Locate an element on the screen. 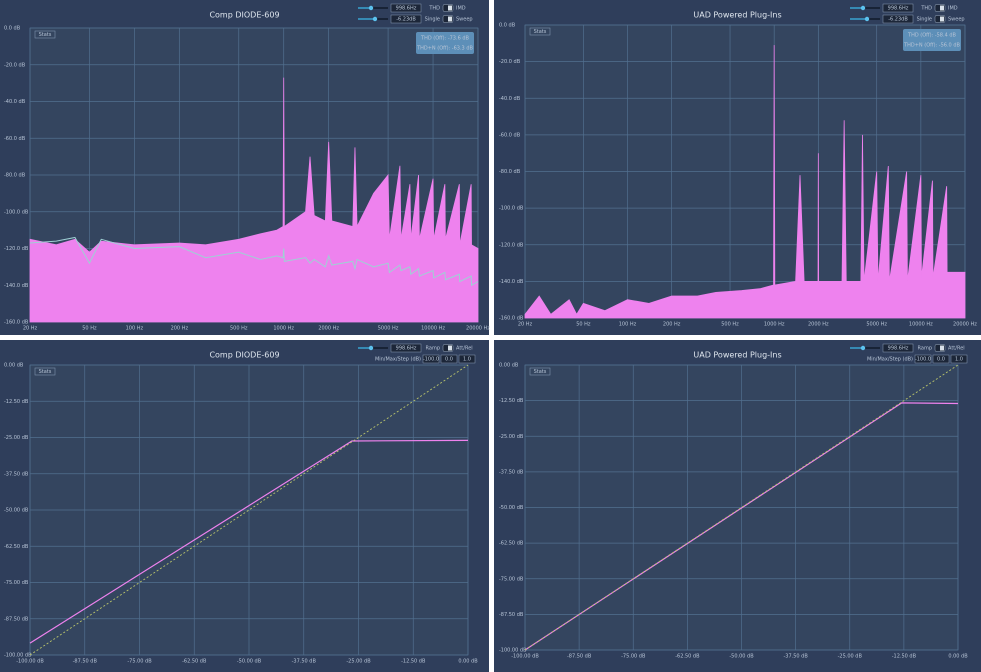 The image size is (981, 672). x-tick-label: -37.50 dB is located at coordinates (795, 657).